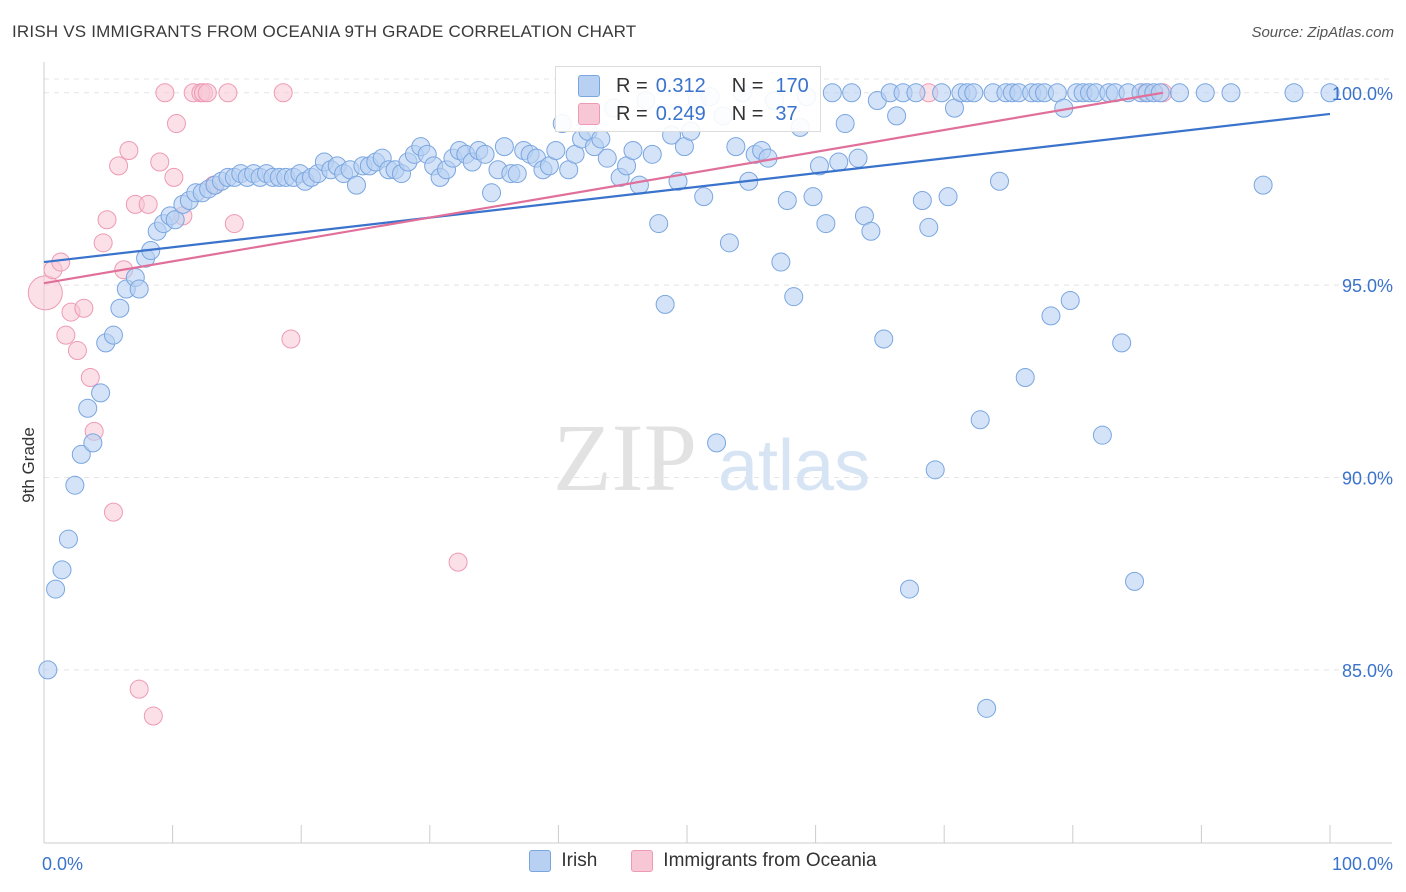 The width and height of the screenshot is (1406, 892). I want to click on legend-swatch-irish, so click(540, 861).